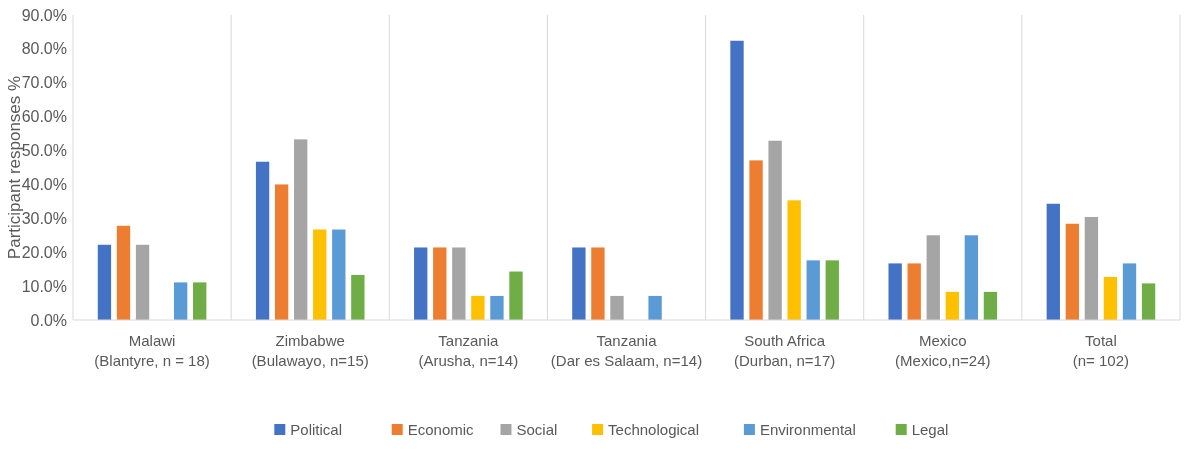 The image size is (1189, 450). I want to click on legend-label: Legal, so click(930, 429).